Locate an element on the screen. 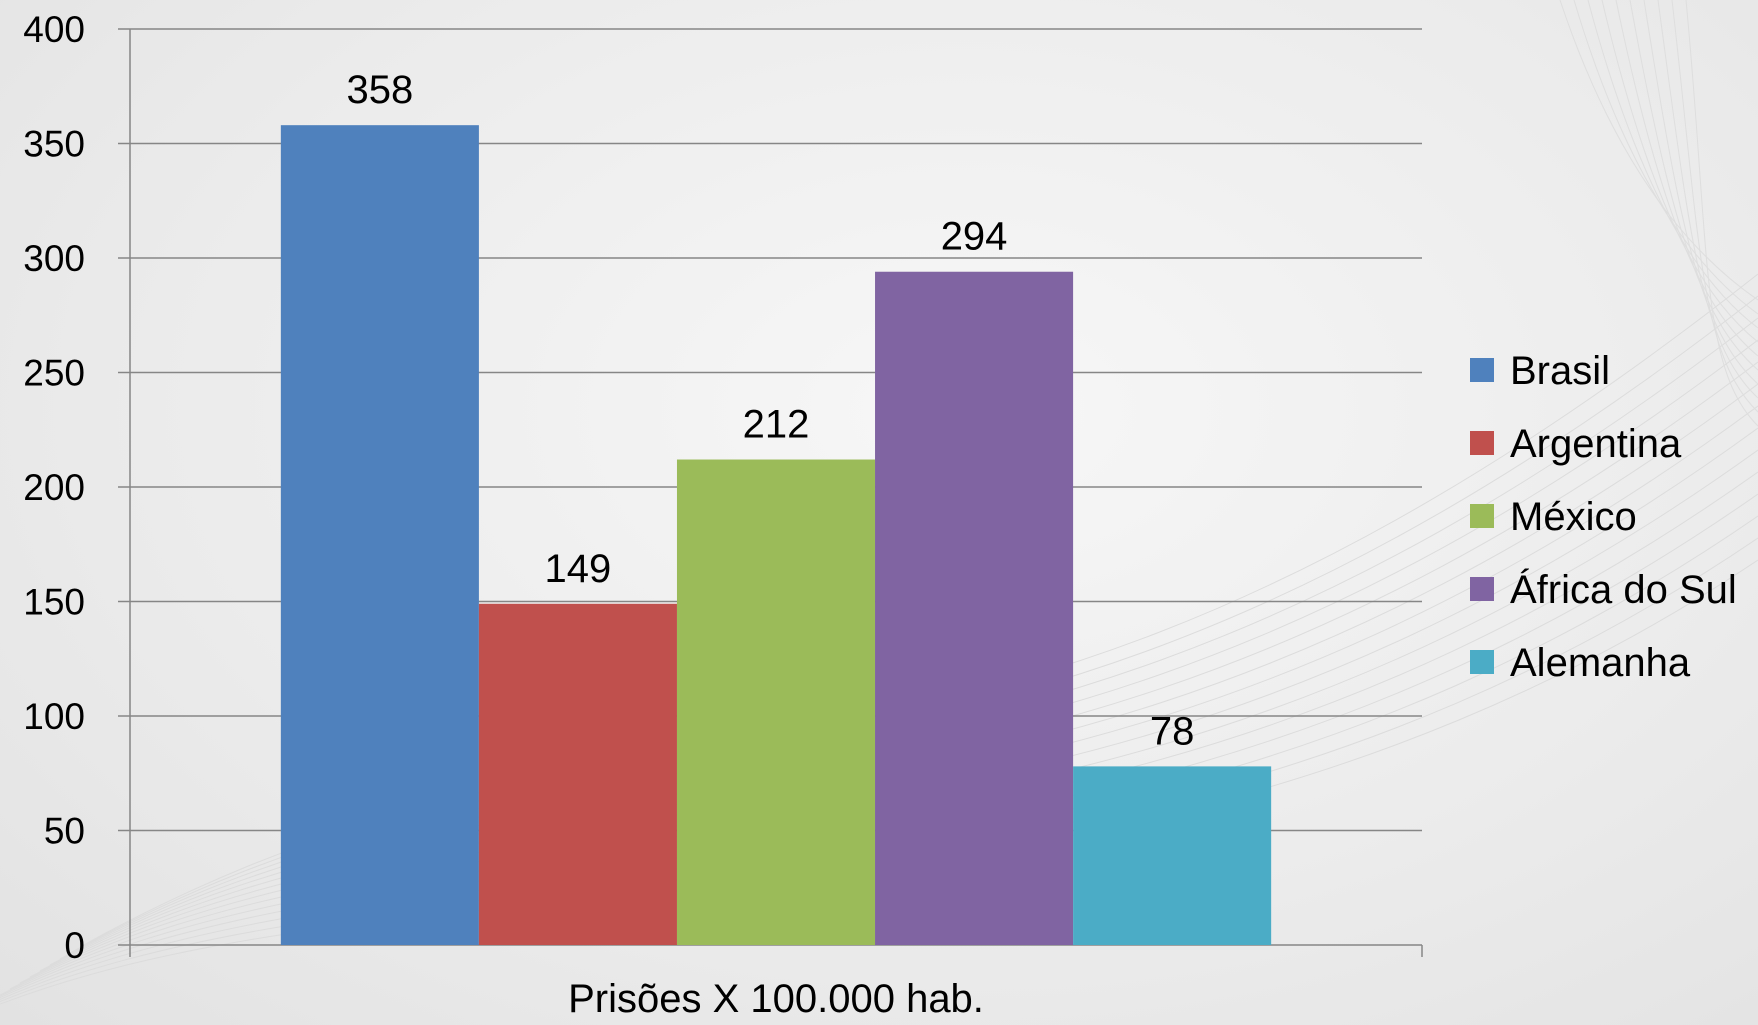 The image size is (1758, 1025). y-tick-label: 50 is located at coordinates (64, 831).